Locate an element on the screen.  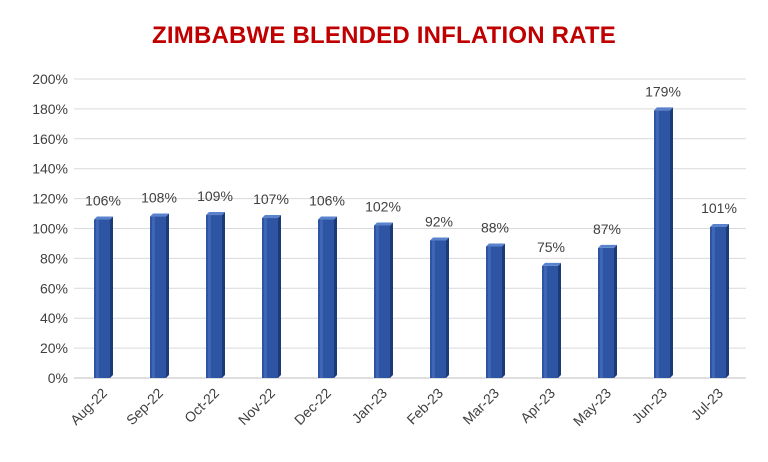
x-tick-label: Feb-23 is located at coordinates (424, 406).